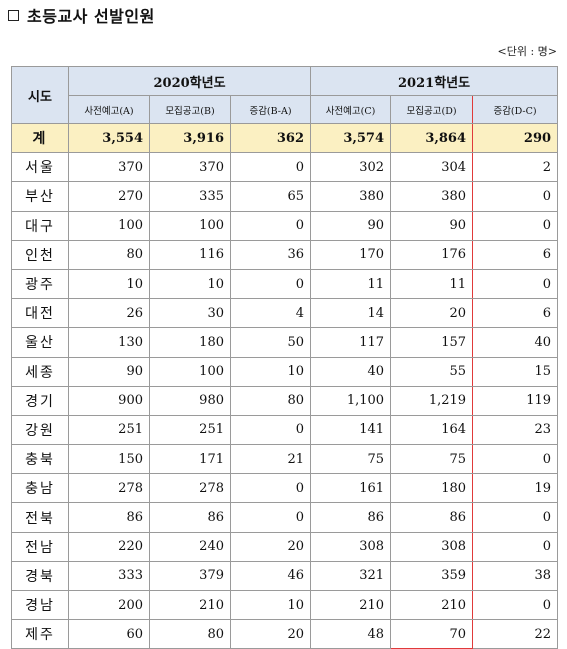  What do you see at coordinates (40, 254) in the screenshot?
I see `region-name: 인천` at bounding box center [40, 254].